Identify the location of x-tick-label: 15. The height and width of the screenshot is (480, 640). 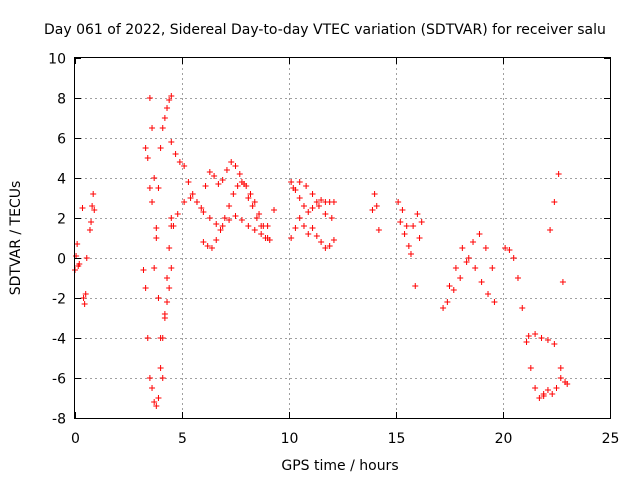
(397, 439).